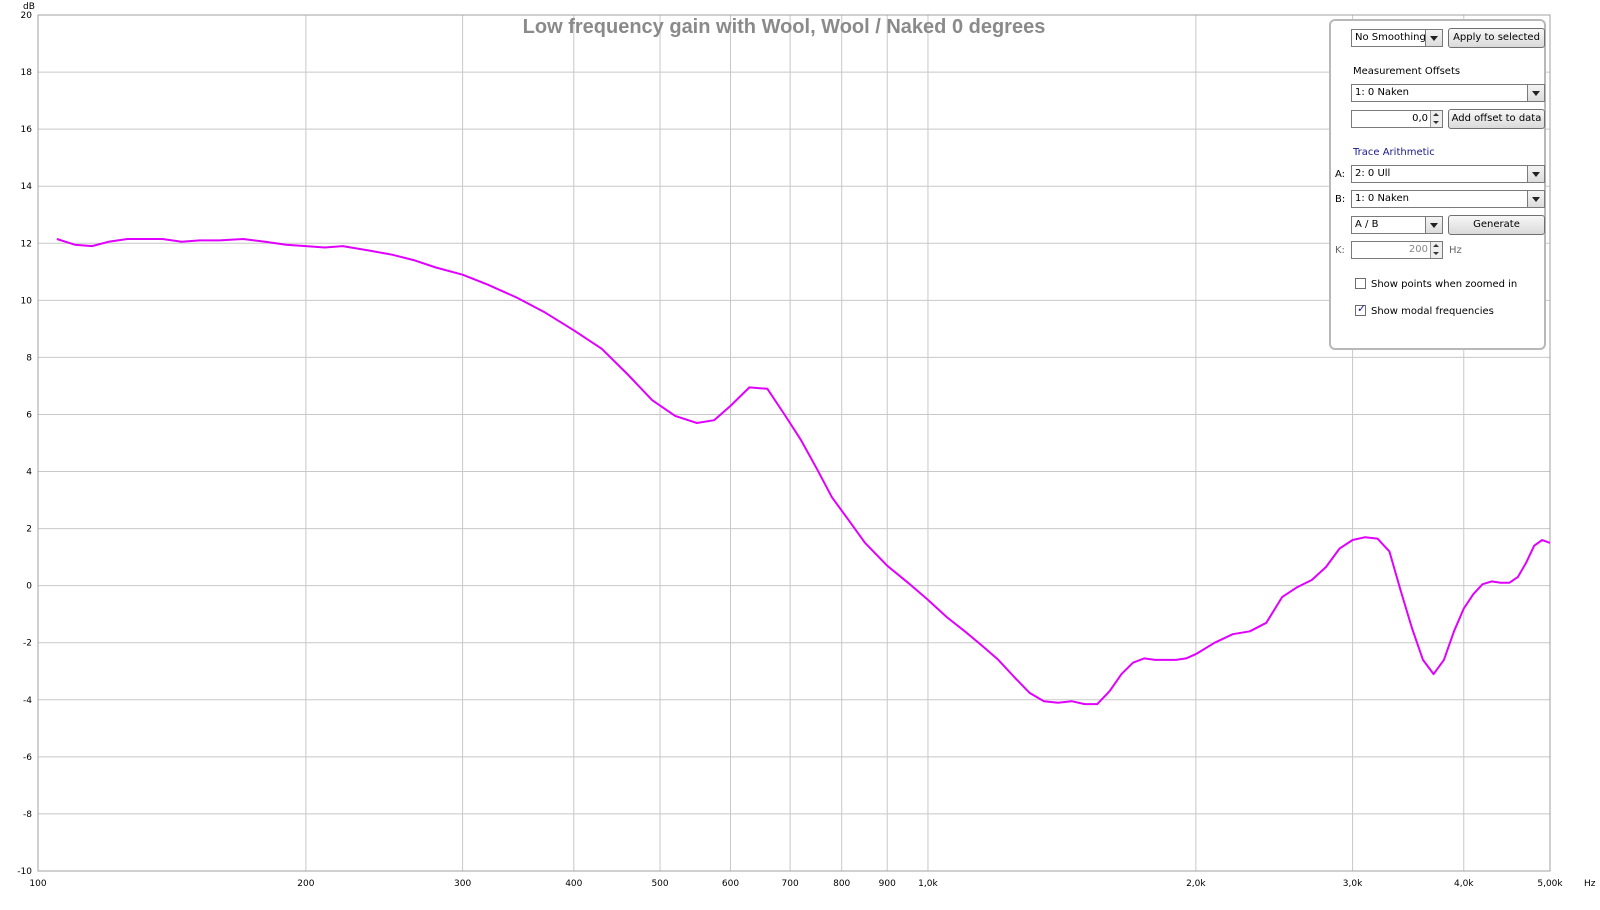 The width and height of the screenshot is (1600, 910). What do you see at coordinates (29, 358) in the screenshot?
I see `y-tick-label: 8` at bounding box center [29, 358].